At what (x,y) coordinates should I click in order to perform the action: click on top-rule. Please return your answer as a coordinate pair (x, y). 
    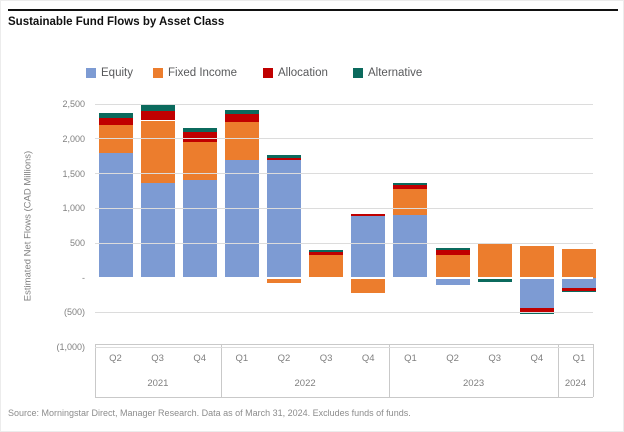
    Looking at the image, I should click on (313, 10).